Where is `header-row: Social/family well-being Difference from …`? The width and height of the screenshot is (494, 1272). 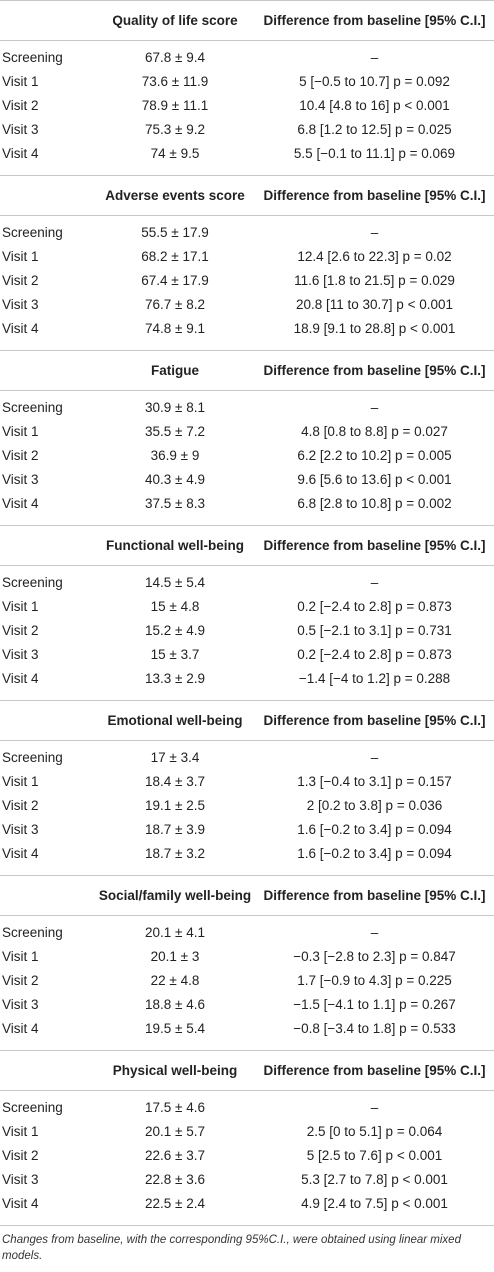 header-row: Social/family well-being Difference from … is located at coordinates (247, 896).